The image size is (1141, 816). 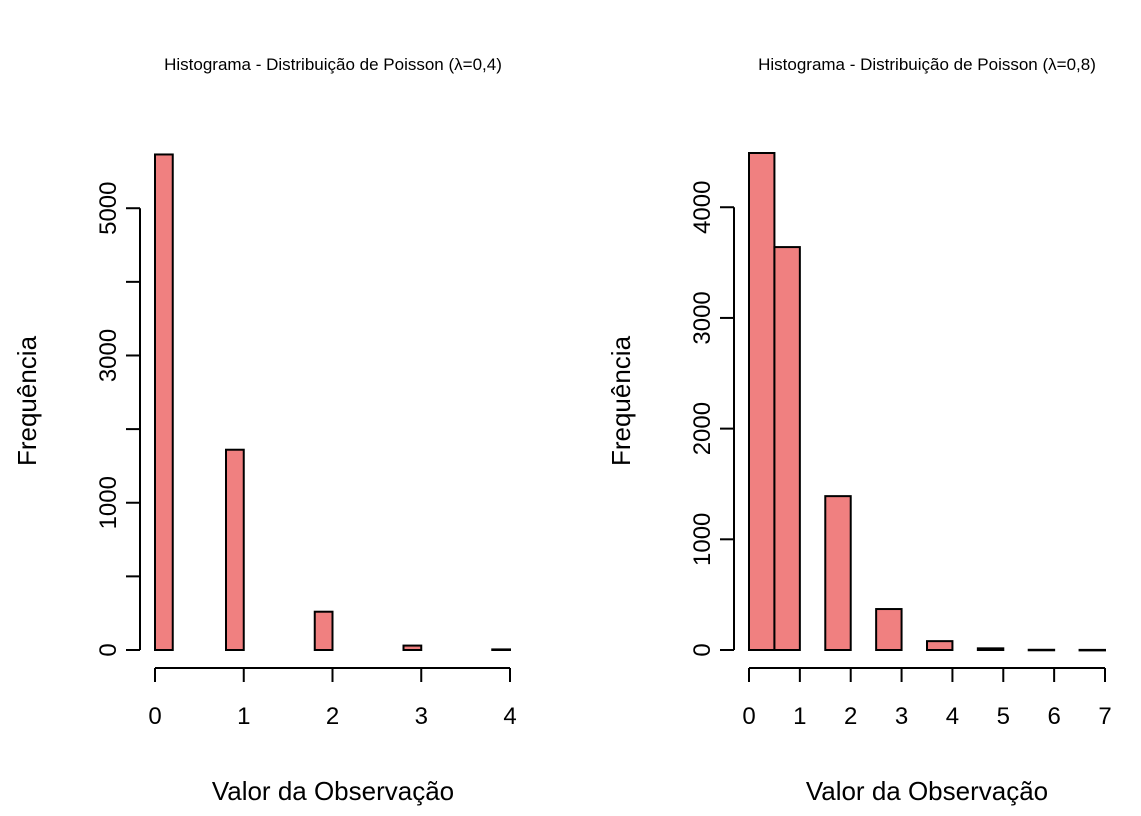 I want to click on y-axis: 0 1000 2000 3000 4000, so click(x=712, y=419).